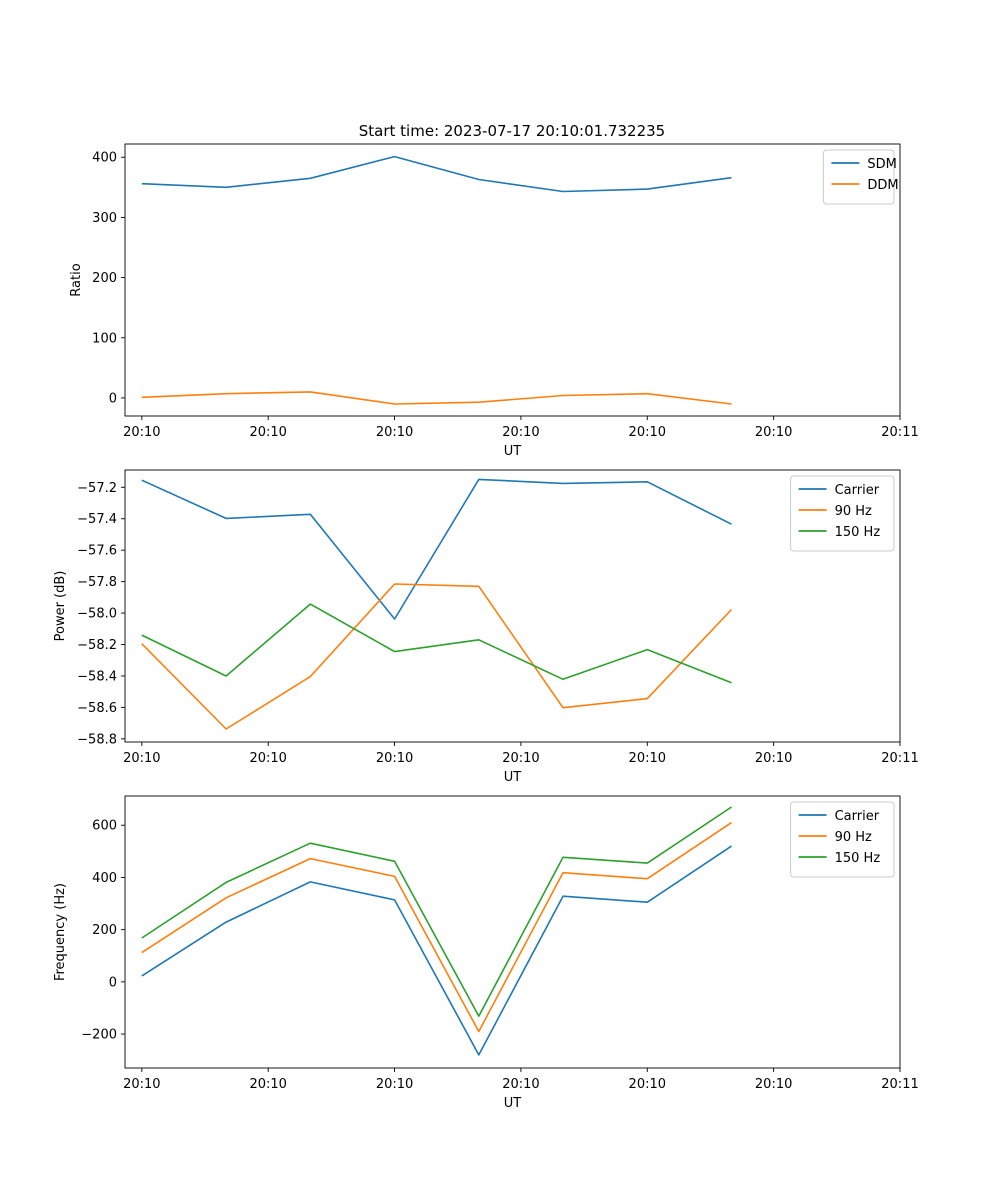 This screenshot has height=1200, width=1000. I want to click on y-tick-label: −58.0, so click(97, 614).